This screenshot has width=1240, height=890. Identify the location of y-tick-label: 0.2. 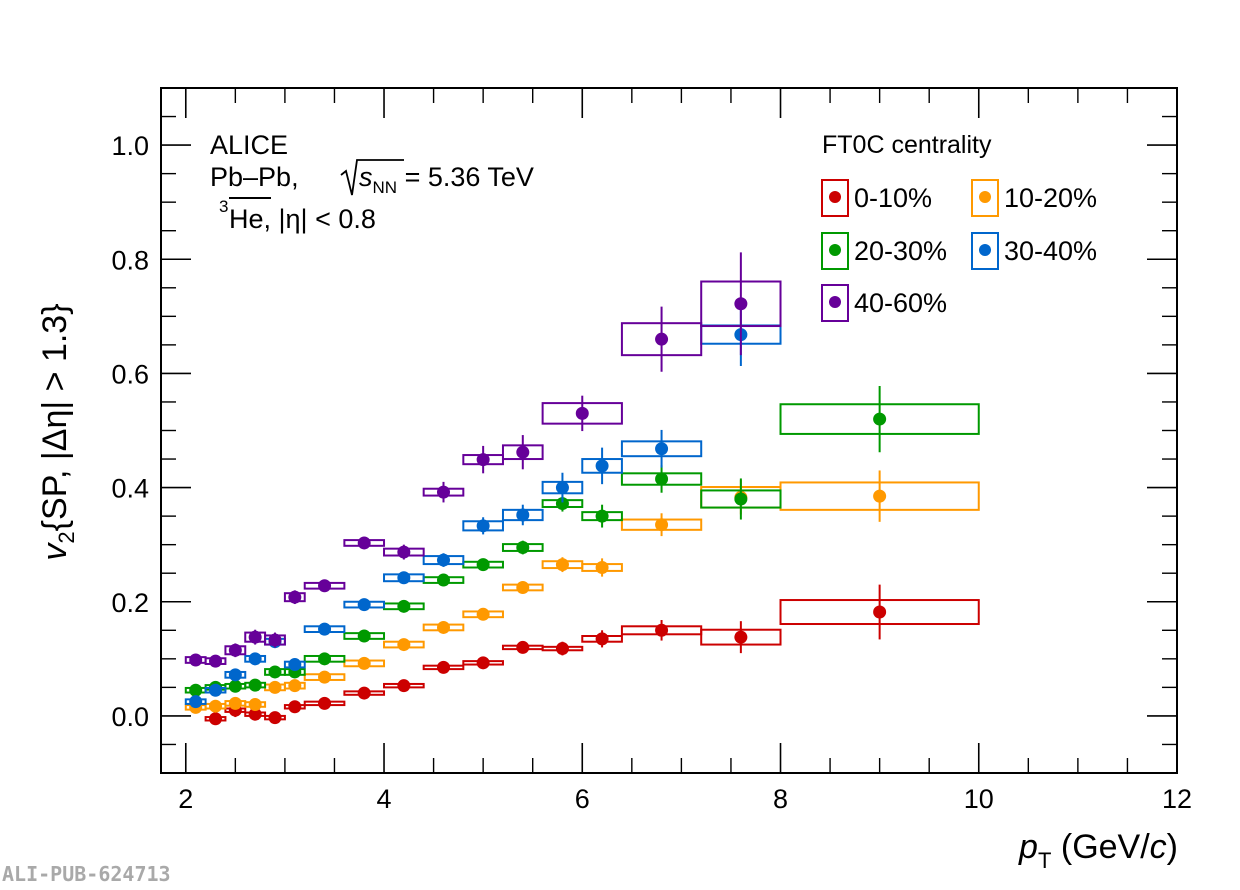
(130, 603).